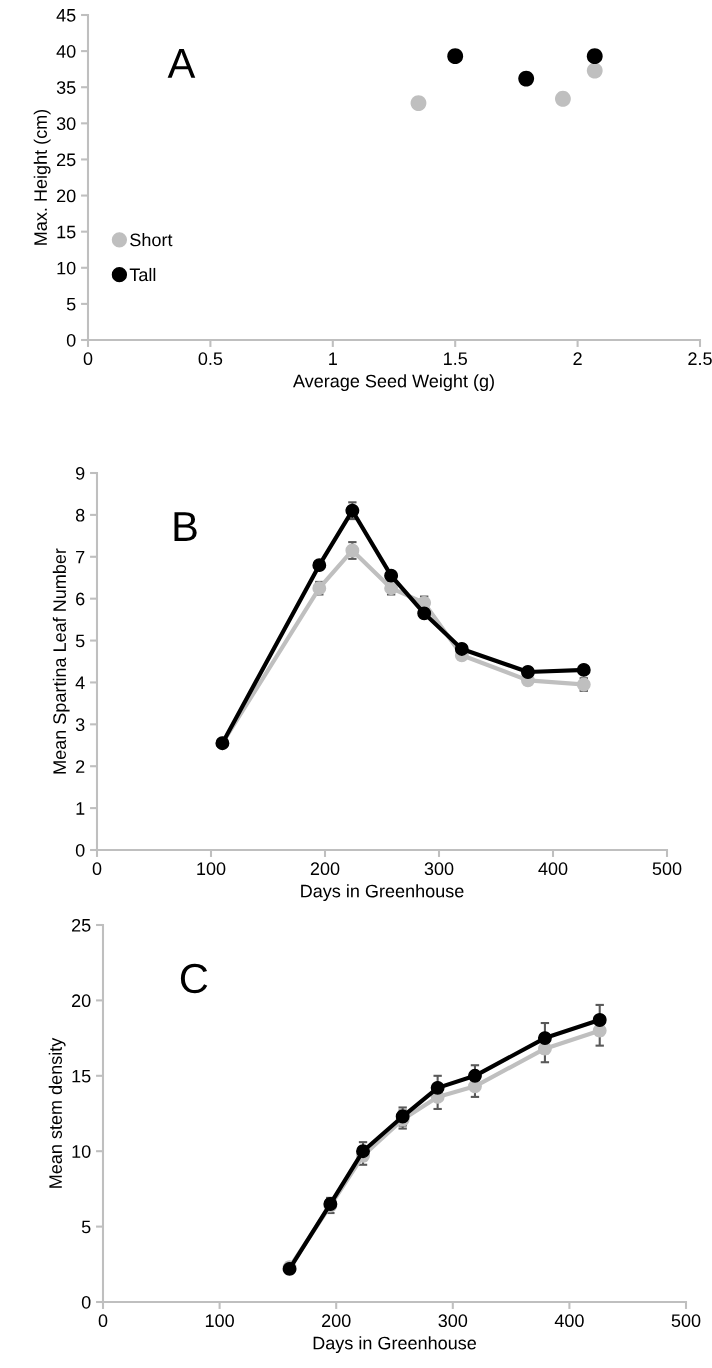 This screenshot has width=712, height=1368. Describe the element at coordinates (185, 526) in the screenshot. I see `annotation: B` at that location.